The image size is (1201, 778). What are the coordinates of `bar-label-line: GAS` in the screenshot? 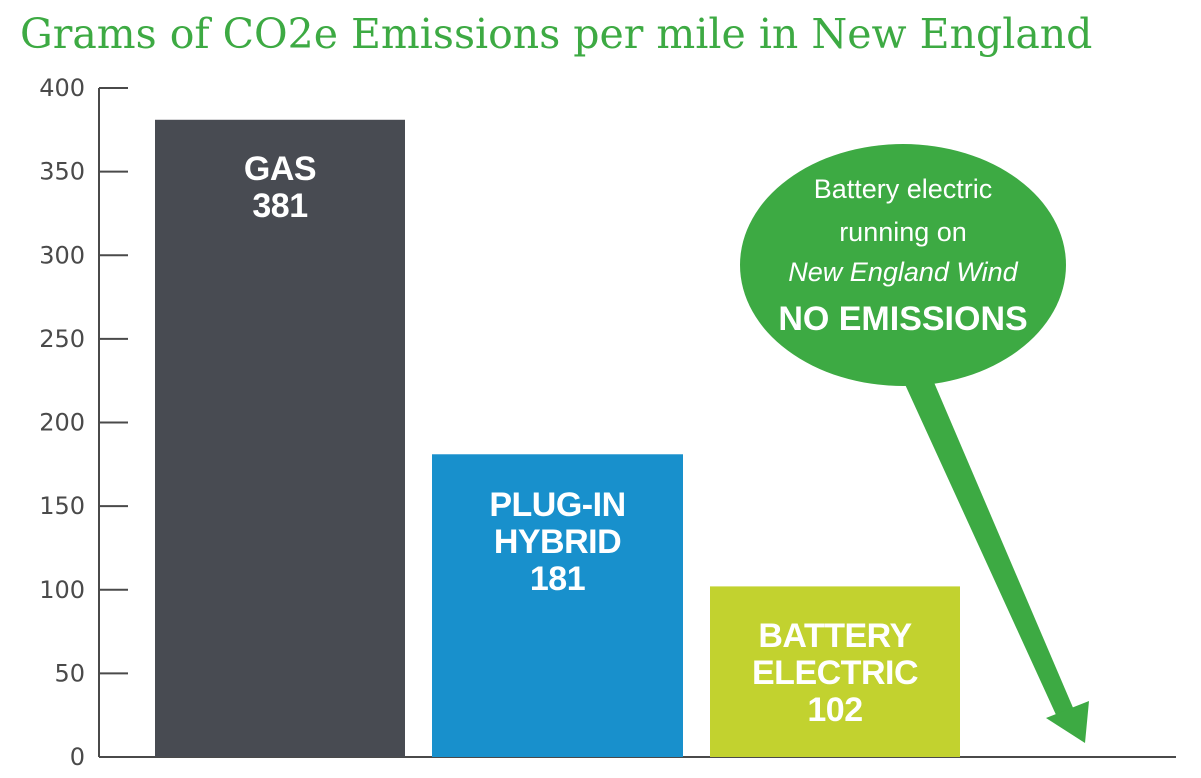 It's located at (280, 169).